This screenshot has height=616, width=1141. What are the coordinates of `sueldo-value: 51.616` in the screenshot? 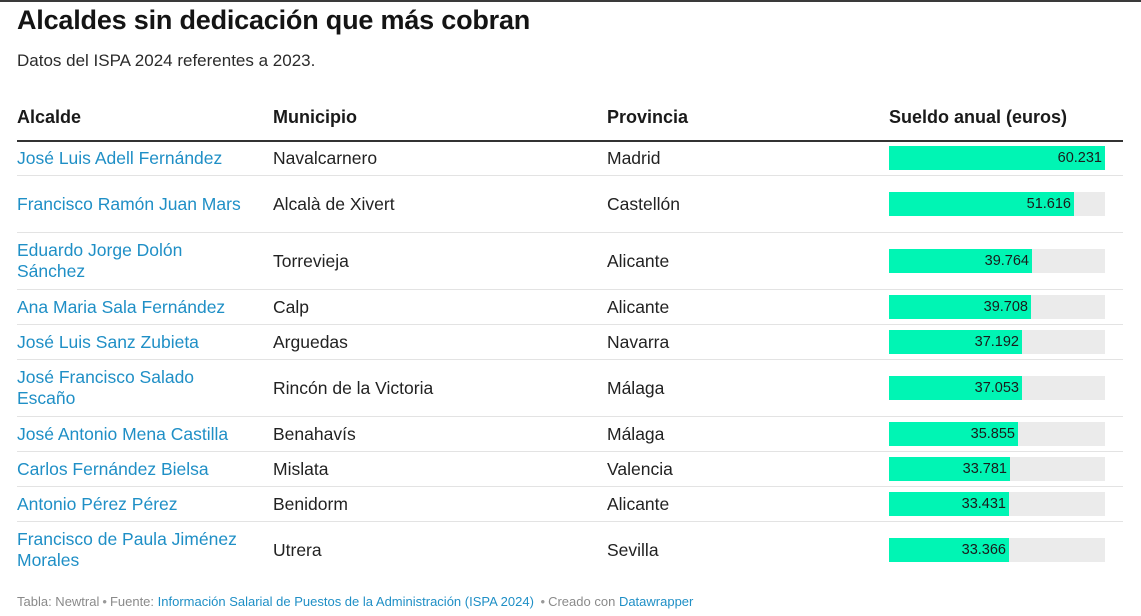 It's located at (1048, 203).